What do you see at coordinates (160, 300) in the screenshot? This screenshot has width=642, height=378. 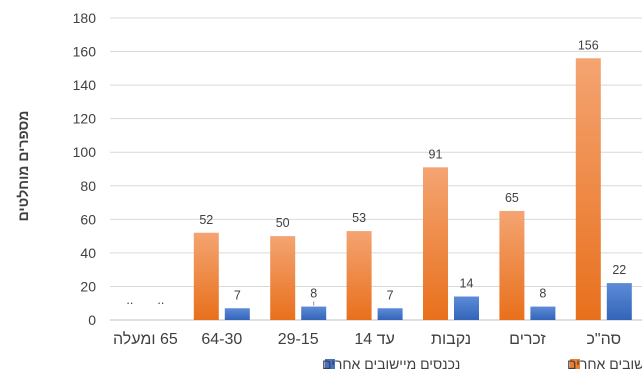 I see `data-label-incoming: ..` at bounding box center [160, 300].